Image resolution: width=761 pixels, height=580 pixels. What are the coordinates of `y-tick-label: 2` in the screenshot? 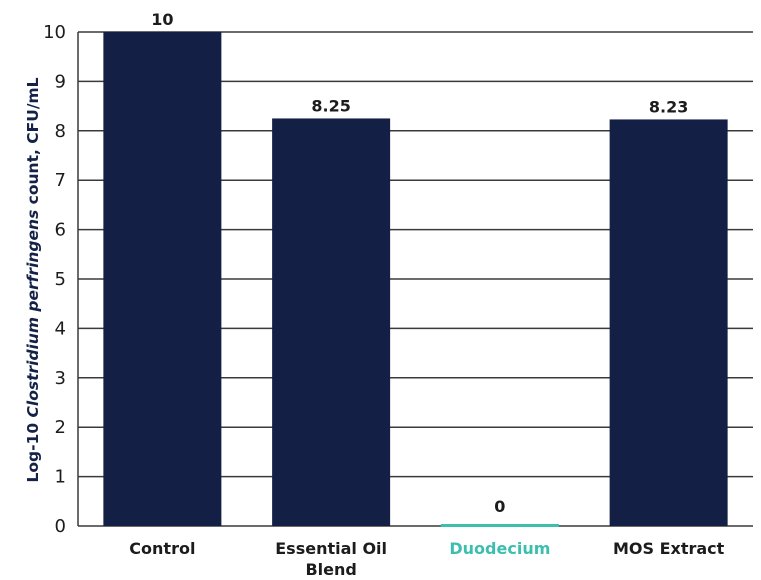 It's located at (60, 427).